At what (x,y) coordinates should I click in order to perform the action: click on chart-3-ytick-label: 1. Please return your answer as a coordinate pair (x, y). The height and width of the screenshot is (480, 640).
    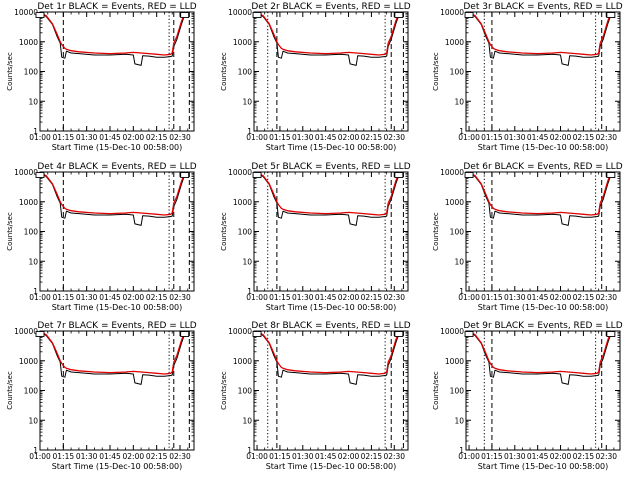
    Looking at the image, I should click on (461, 131).